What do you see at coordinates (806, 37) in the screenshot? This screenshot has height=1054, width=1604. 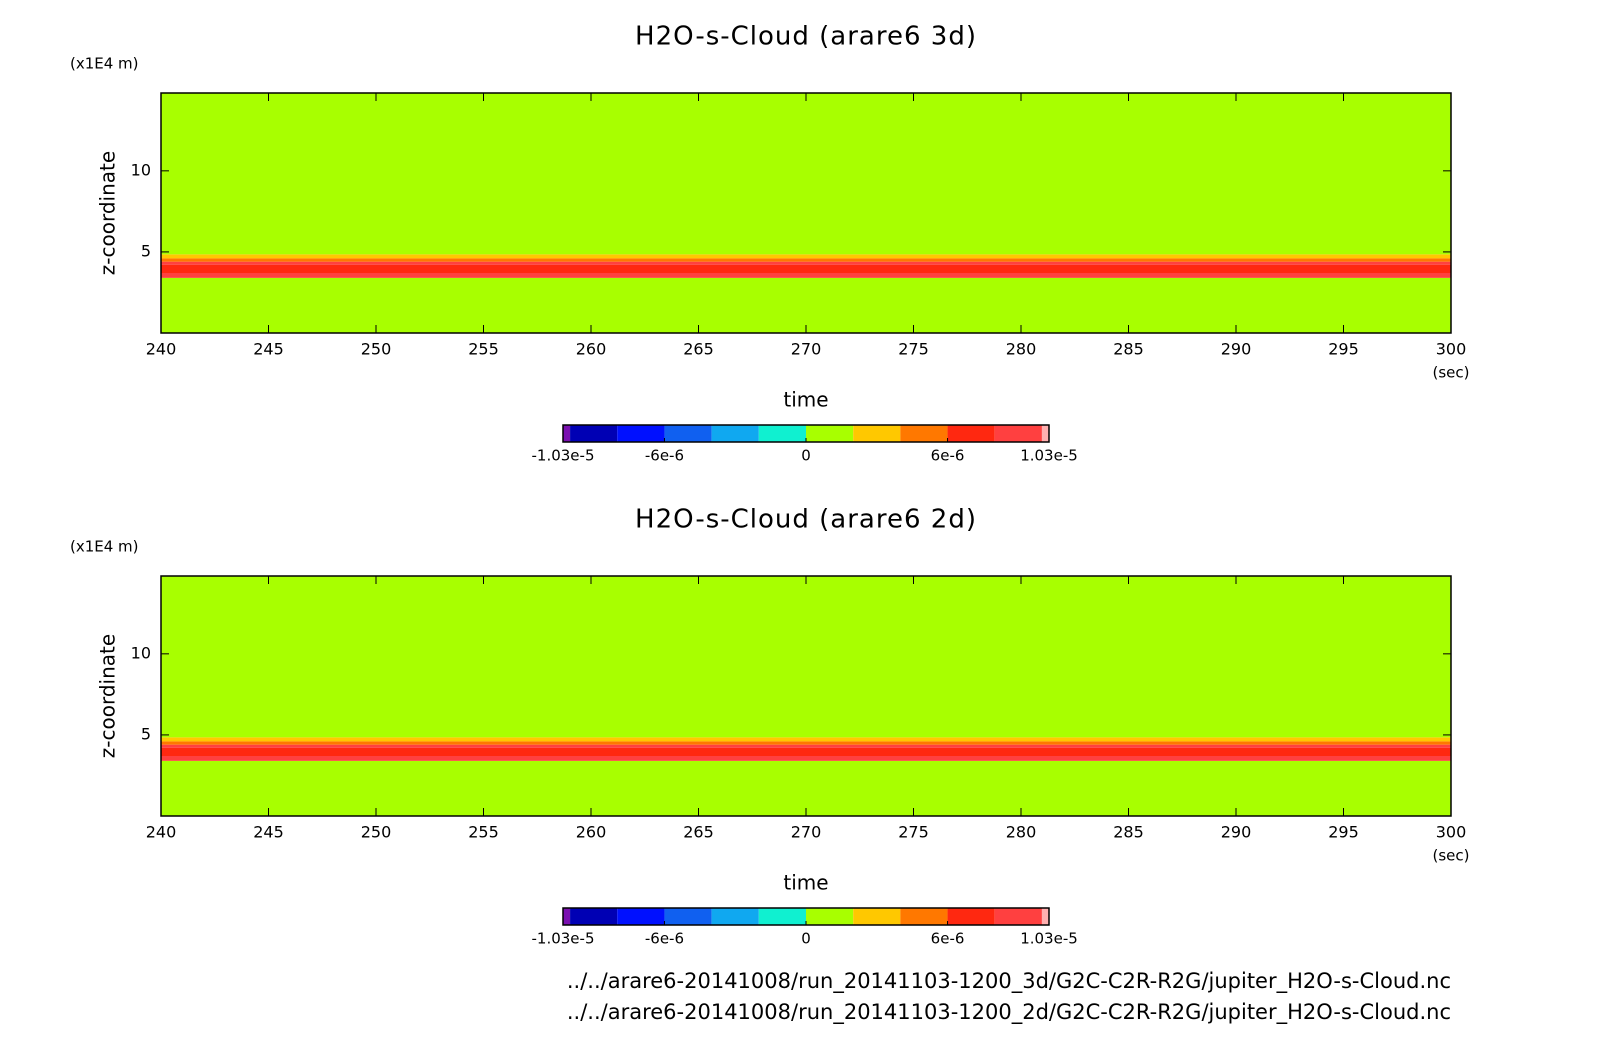 I see `chart-title: H2O-s-Cloud (arare6 3d)` at bounding box center [806, 37].